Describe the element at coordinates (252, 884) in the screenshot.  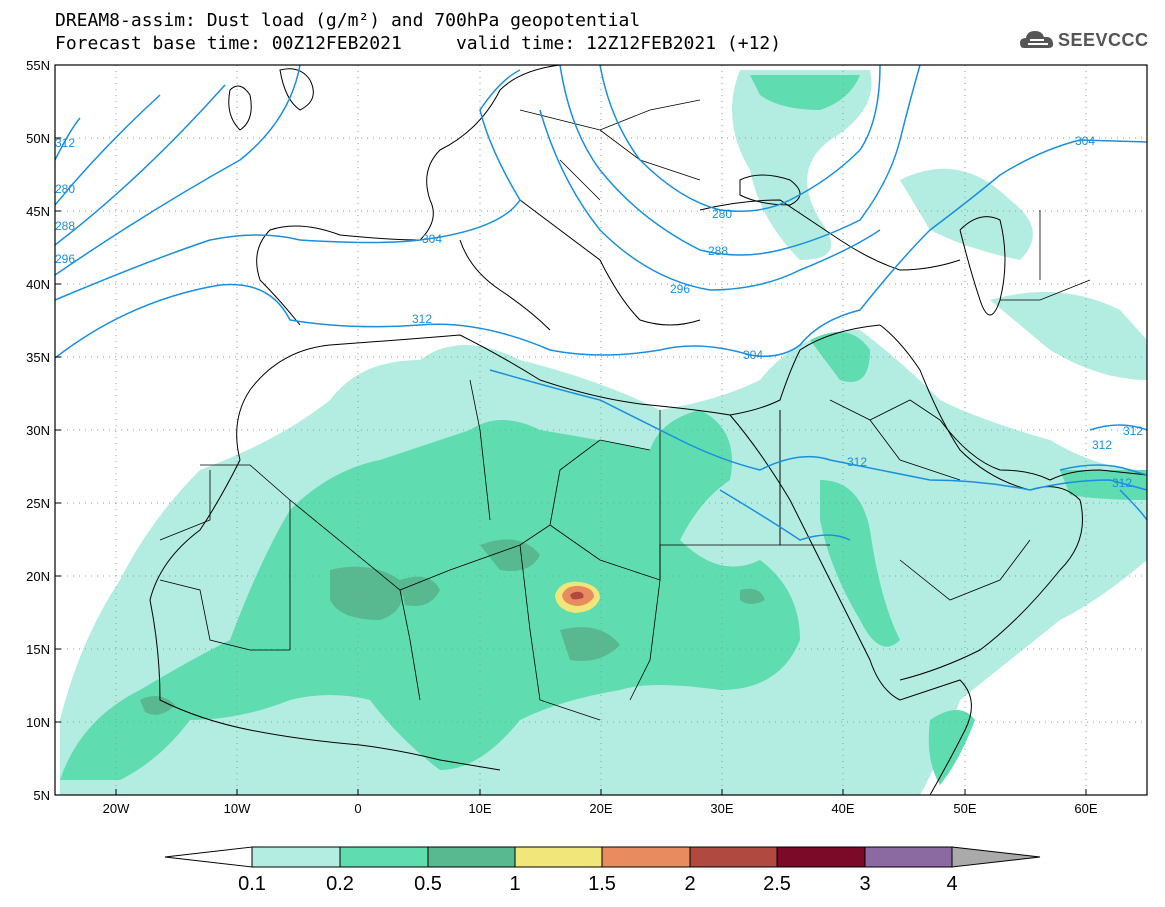
I see `colorbar-label: 0.1` at that location.